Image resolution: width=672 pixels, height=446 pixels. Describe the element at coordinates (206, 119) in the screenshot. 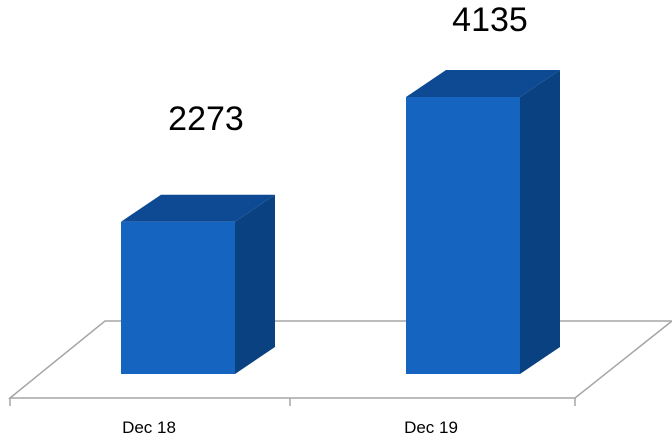

I see `data-label: 2273` at that location.